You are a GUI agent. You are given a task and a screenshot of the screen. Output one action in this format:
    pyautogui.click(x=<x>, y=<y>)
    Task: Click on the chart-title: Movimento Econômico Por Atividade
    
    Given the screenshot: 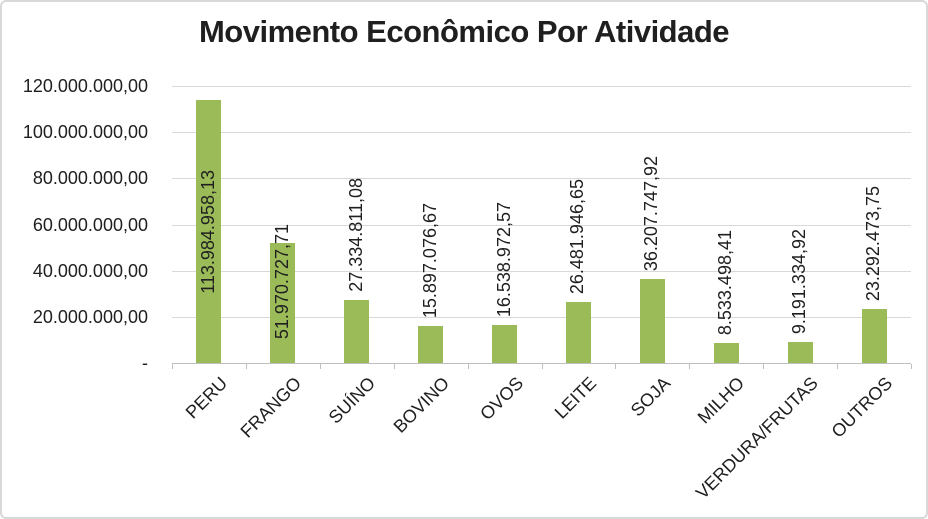 What is the action you would take?
    pyautogui.click(x=464, y=31)
    